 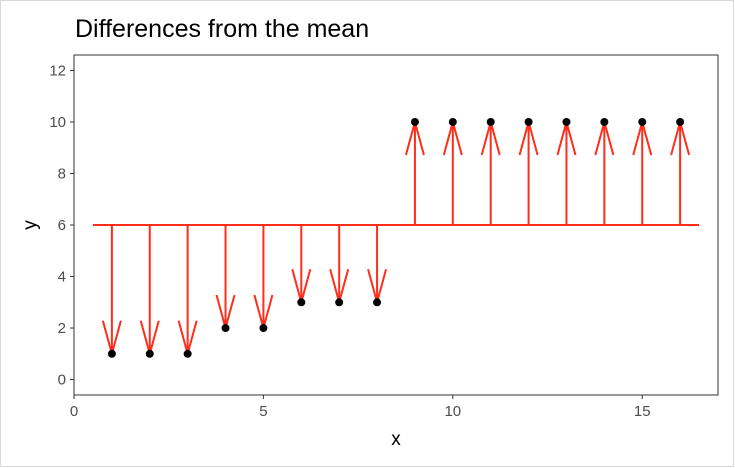 What do you see at coordinates (74, 411) in the screenshot?
I see `x-tick-label: 0` at bounding box center [74, 411].